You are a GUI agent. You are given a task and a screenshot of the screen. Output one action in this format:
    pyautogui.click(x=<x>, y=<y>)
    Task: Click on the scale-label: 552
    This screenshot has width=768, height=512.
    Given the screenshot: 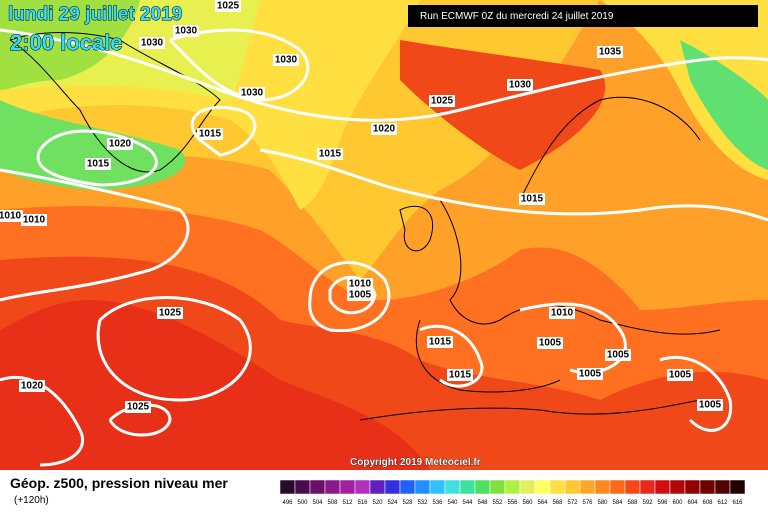 What is the action you would take?
    pyautogui.click(x=497, y=503)
    